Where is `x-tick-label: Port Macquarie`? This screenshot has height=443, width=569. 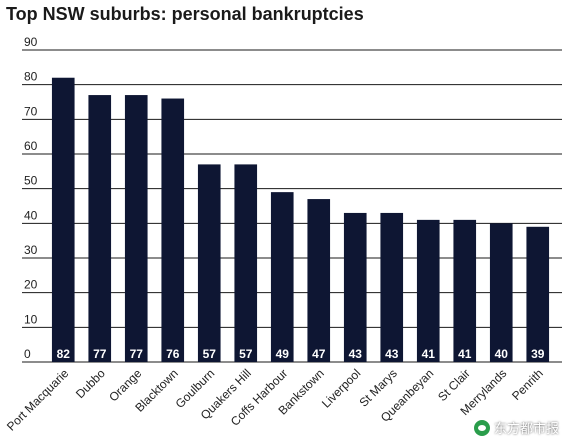
x-tick-label: Port Macquarie is located at coordinates (38, 400).